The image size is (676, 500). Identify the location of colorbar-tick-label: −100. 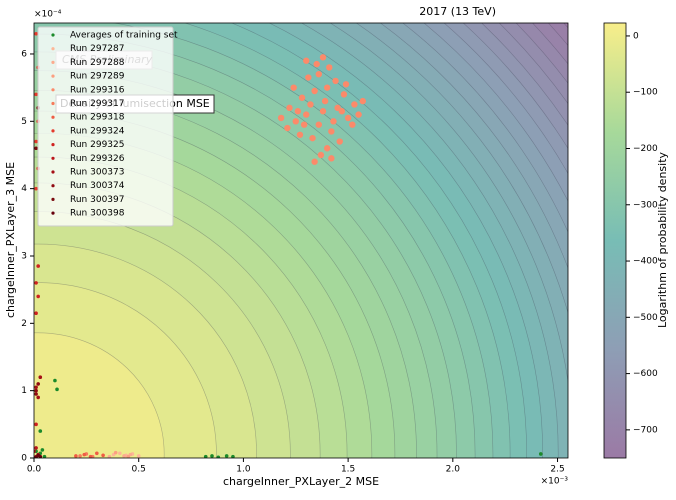
(645, 93).